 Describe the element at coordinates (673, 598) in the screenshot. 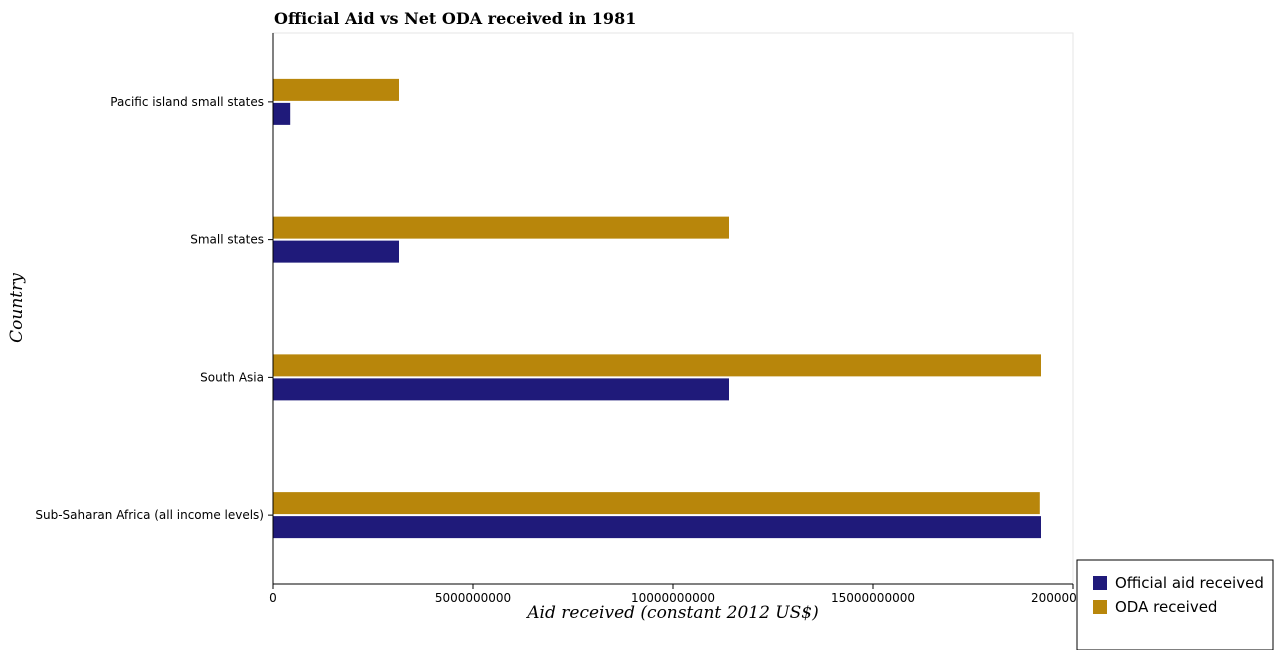

I see `x-tick-label: 10000000000` at that location.